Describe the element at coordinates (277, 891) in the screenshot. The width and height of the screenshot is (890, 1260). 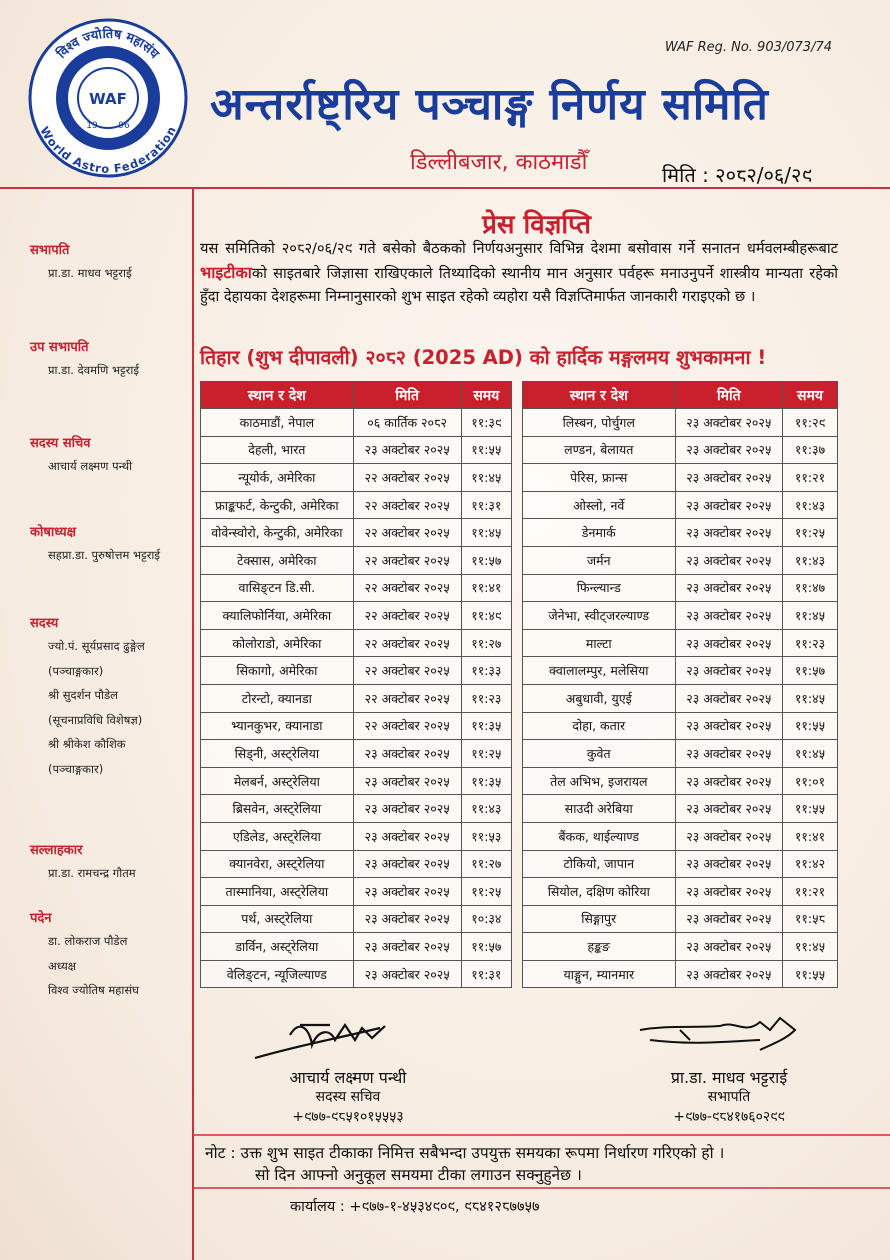
I see `cell: तास्मानिया, अस्ट्रेलिया` at that location.